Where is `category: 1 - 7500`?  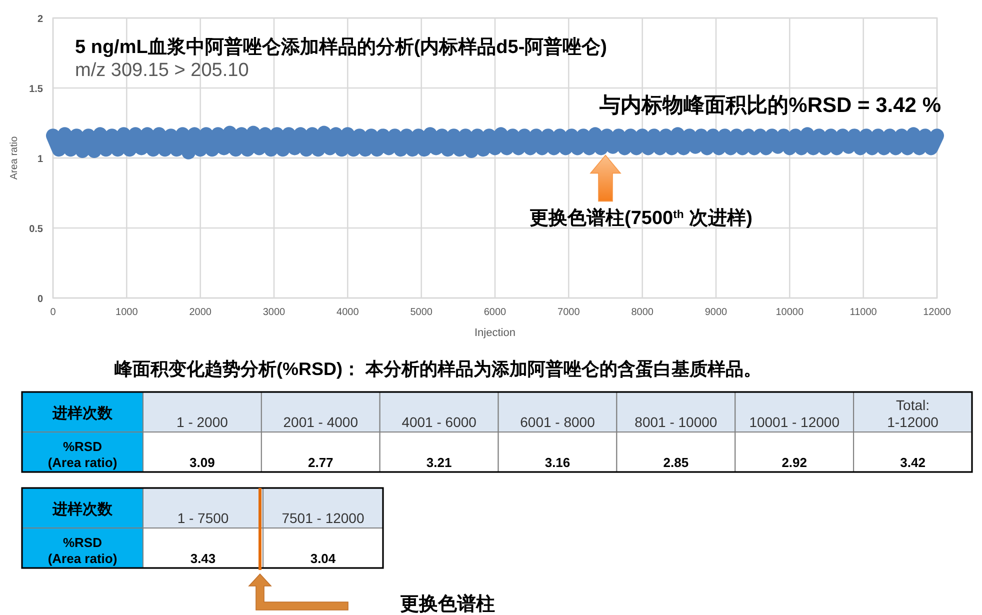 category: 1 - 7500 is located at coordinates (203, 518).